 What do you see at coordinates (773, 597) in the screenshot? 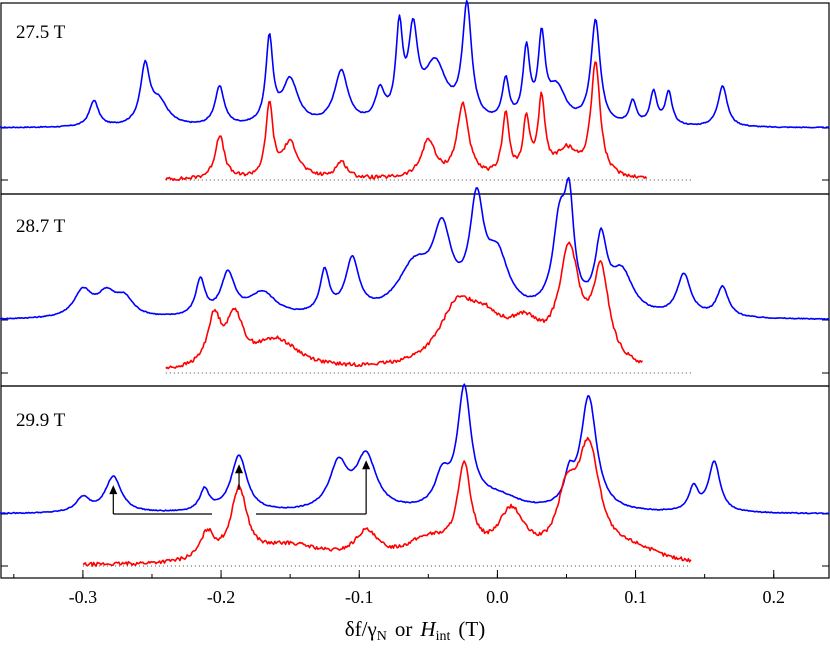
I see `x-tick-label: 0.2` at bounding box center [773, 597].